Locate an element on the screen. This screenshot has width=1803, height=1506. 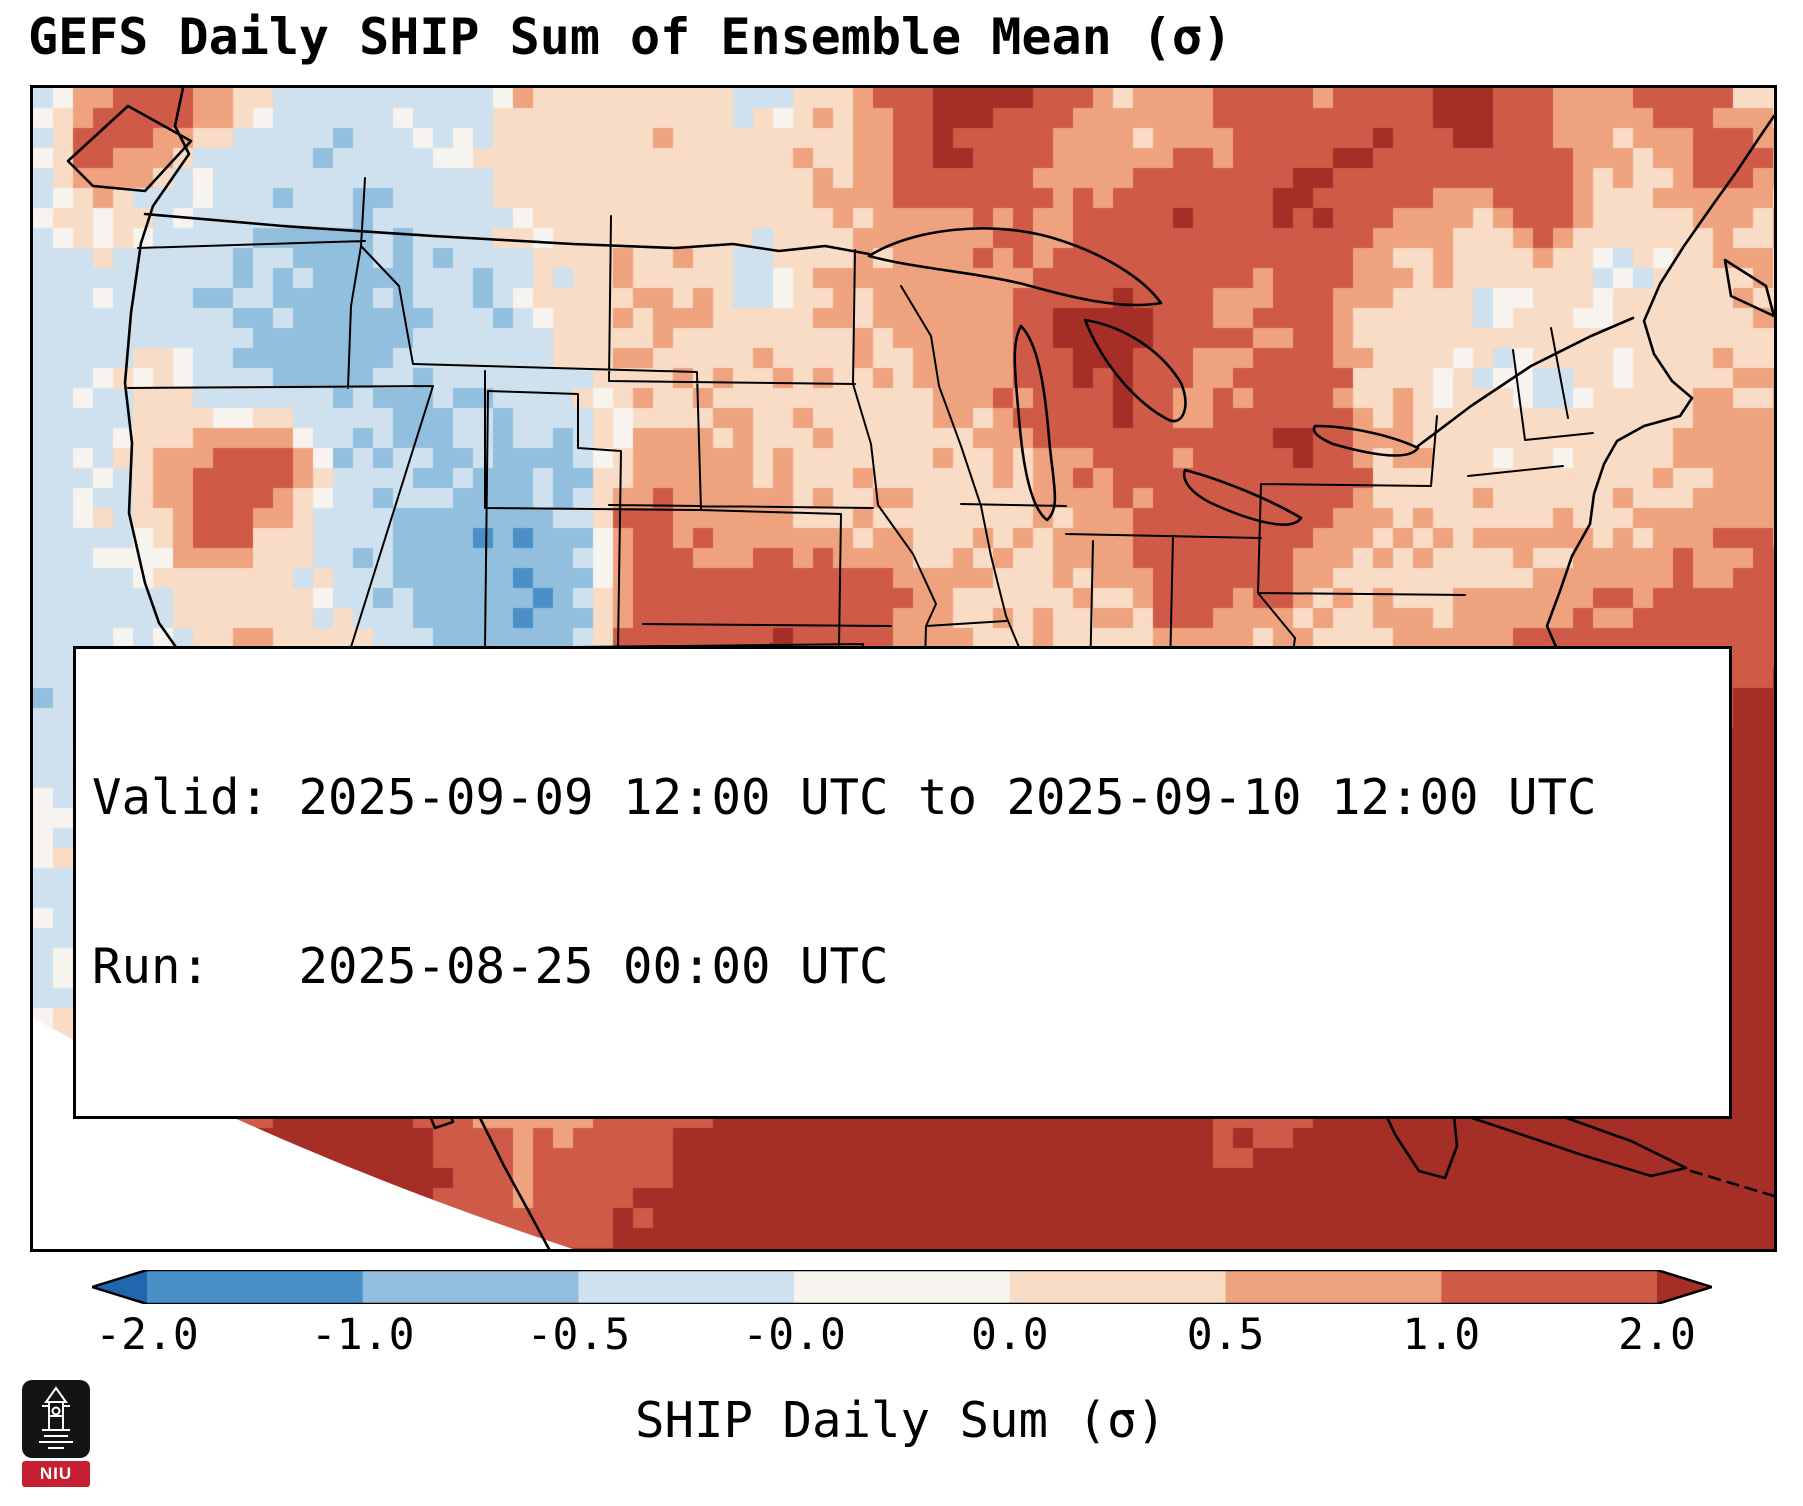
figure-title: GEFS Daily SHIP Sum of Ensemble Mean (σ) is located at coordinates (630, 37).